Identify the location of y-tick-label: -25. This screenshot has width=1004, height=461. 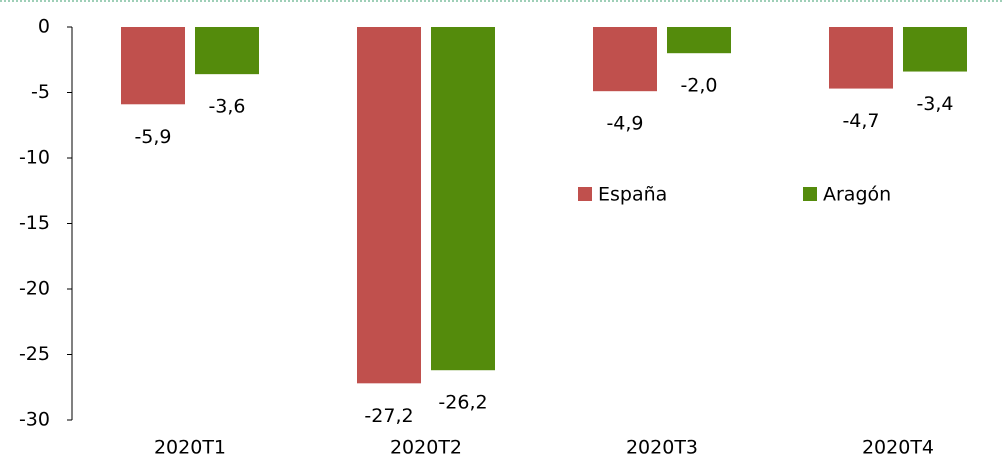
(34, 354).